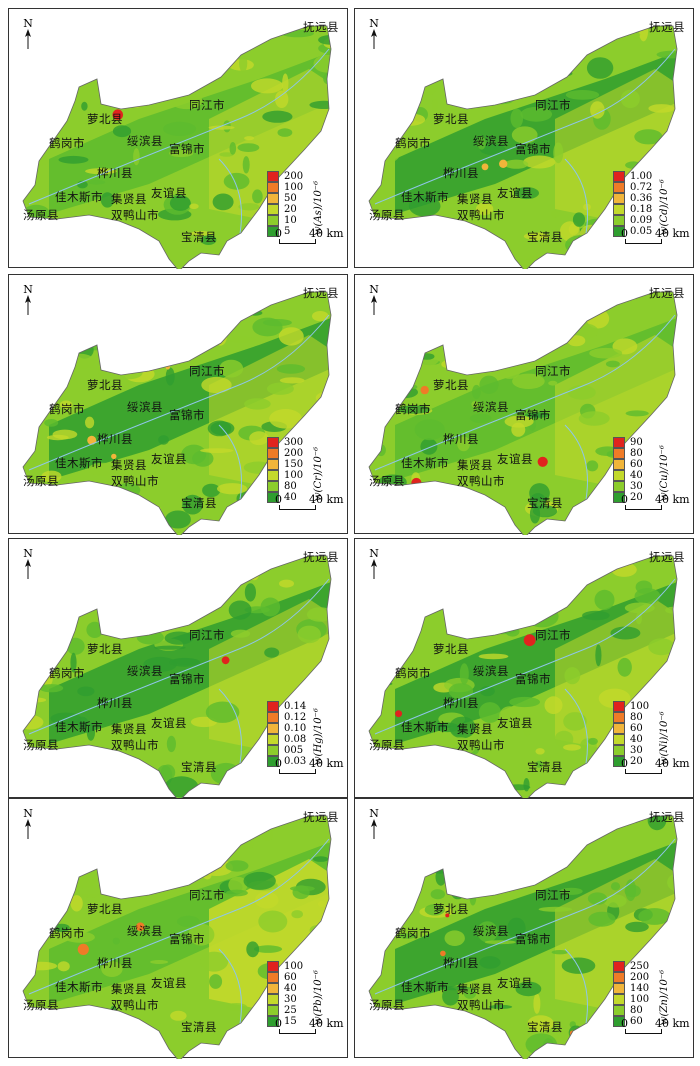  Describe the element at coordinates (295, 728) in the screenshot. I see `legend-value: 0.10` at that location.